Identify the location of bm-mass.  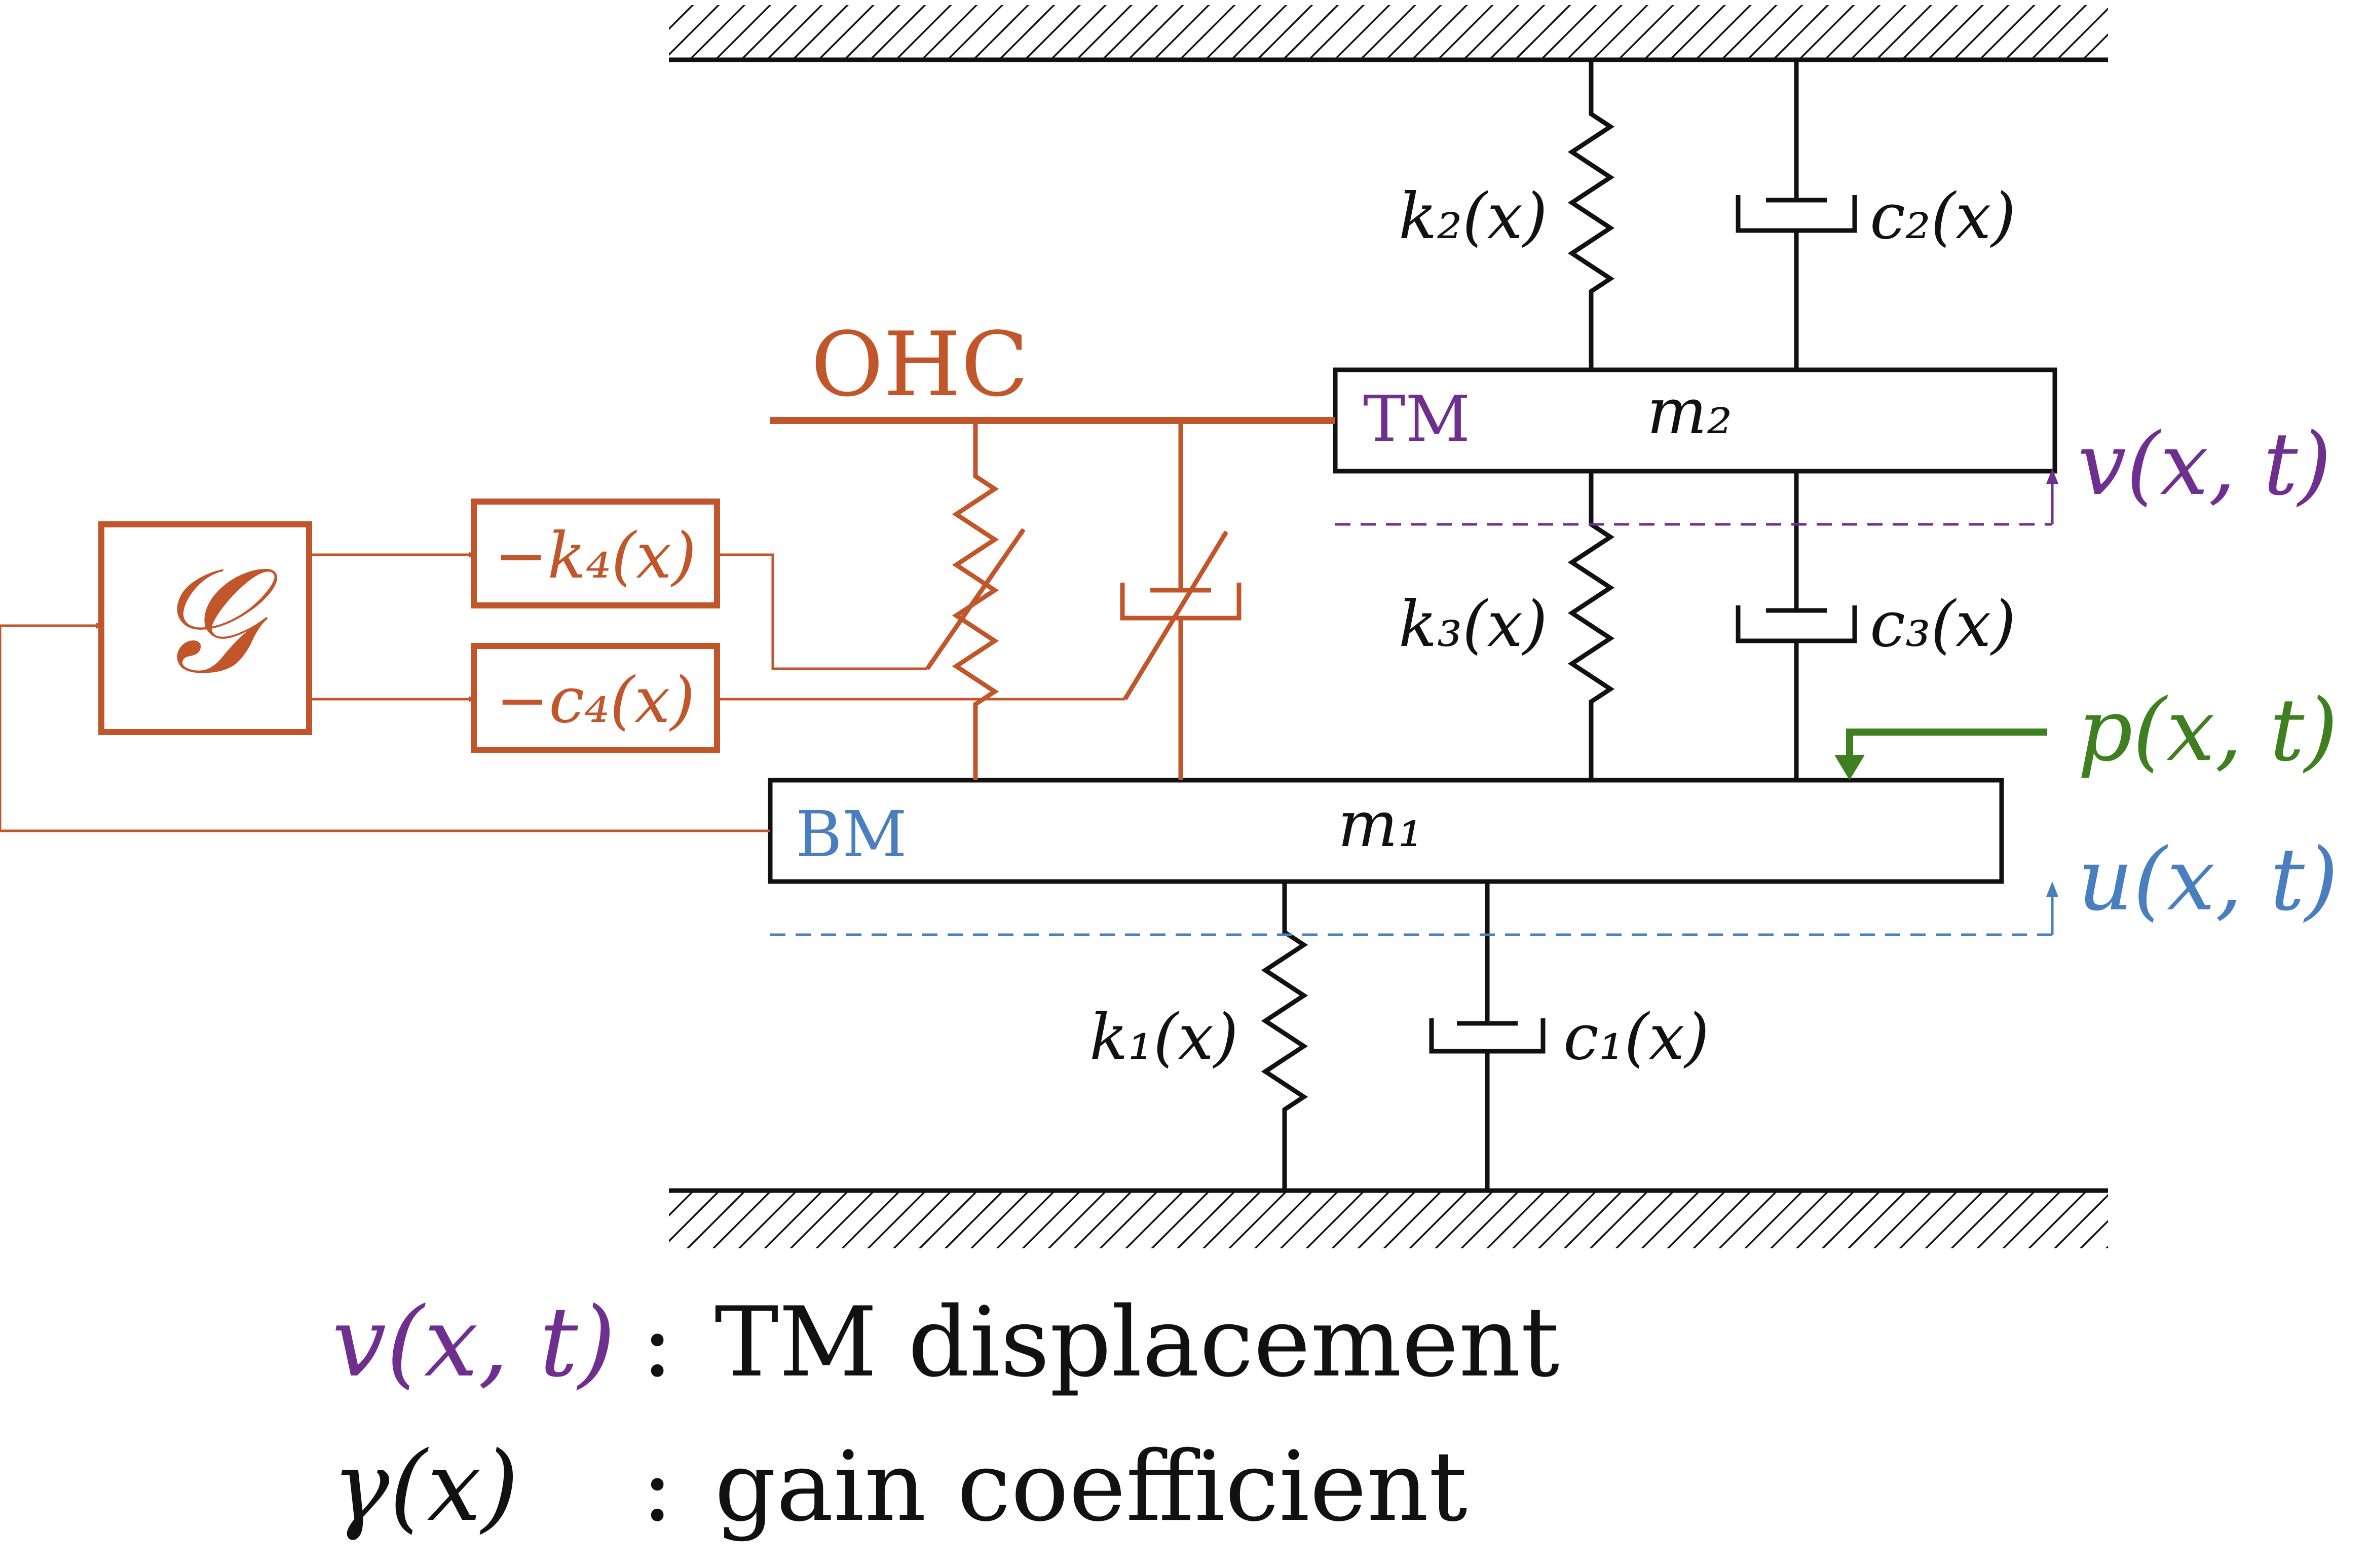
(1386, 831).